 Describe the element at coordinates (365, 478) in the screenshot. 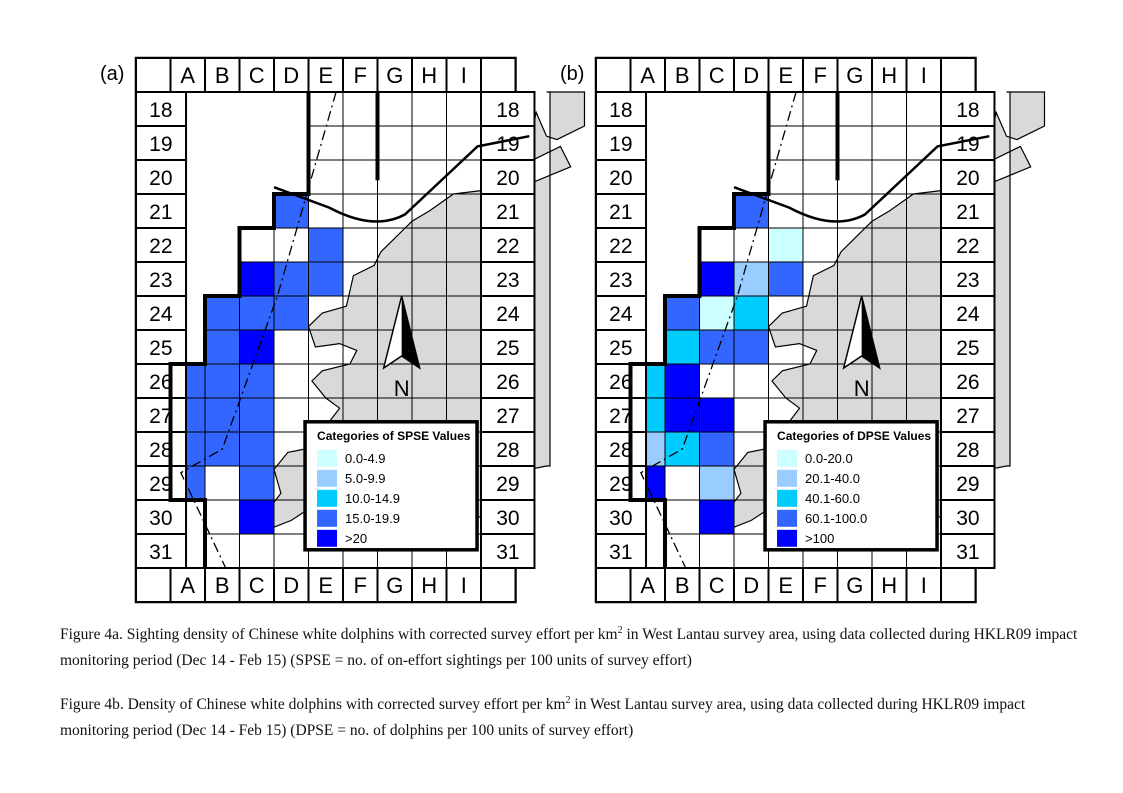

I see `legend-item-label: 5.0-9.9` at that location.